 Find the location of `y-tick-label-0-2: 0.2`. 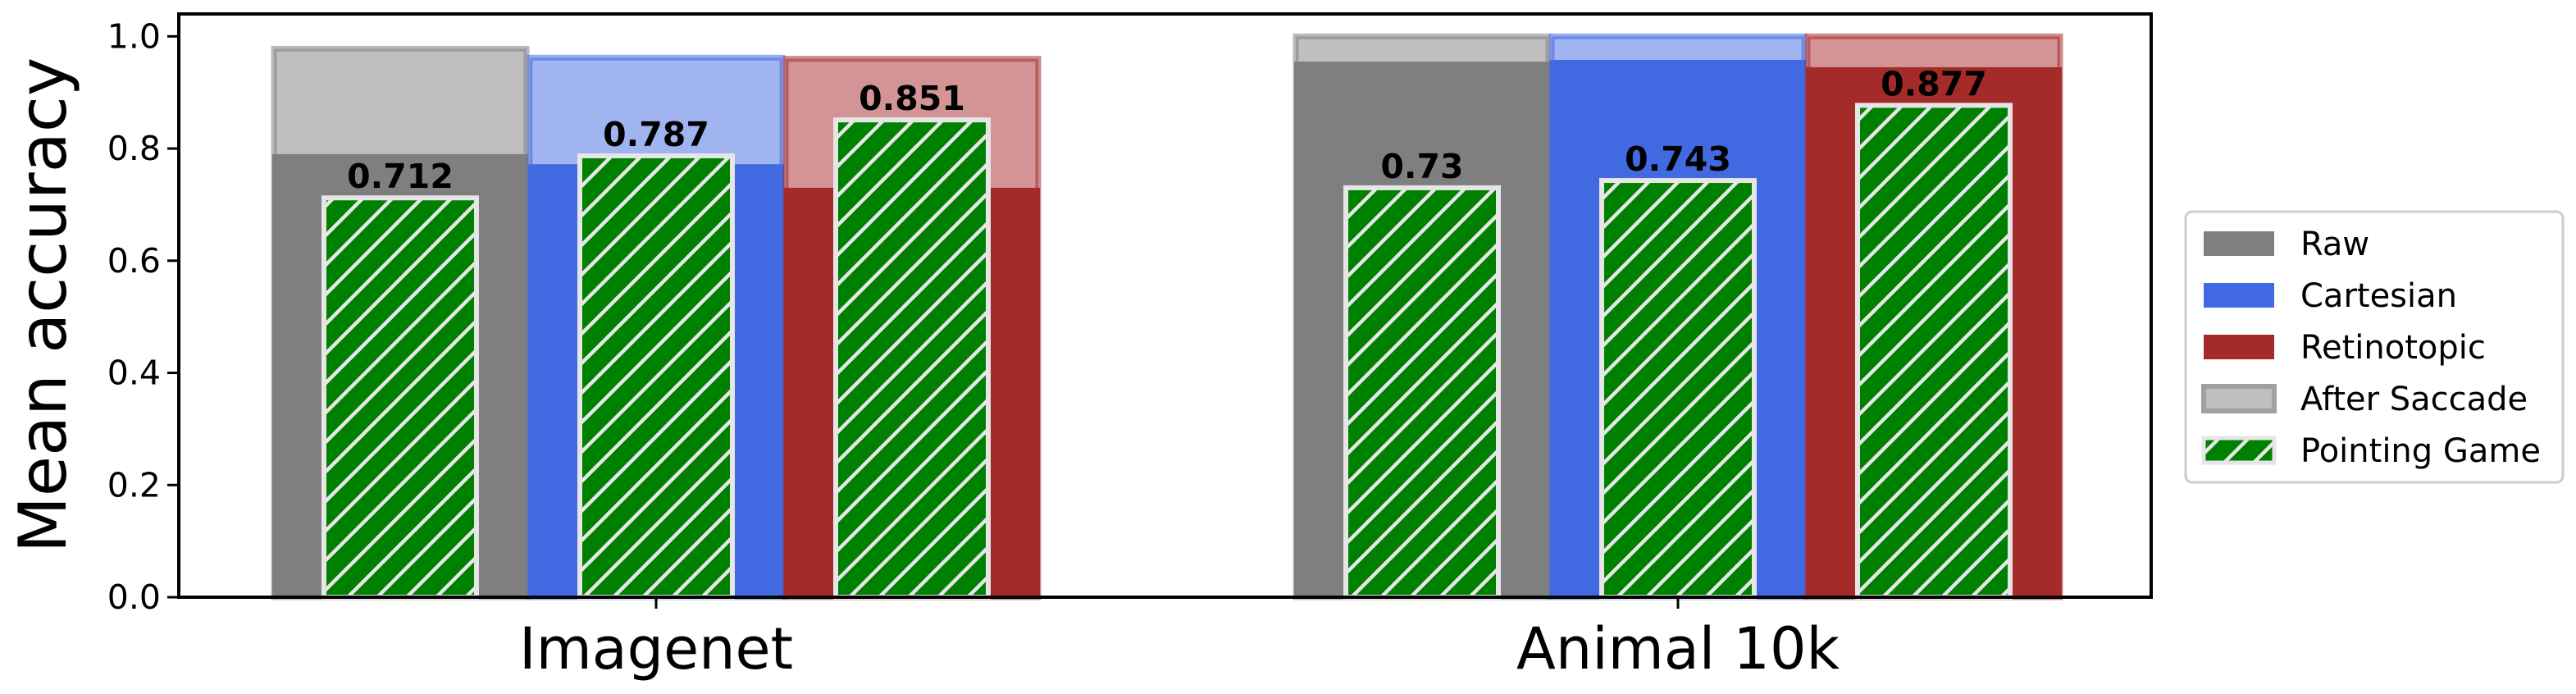

y-tick-label-0-2: 0.2 is located at coordinates (134, 485).